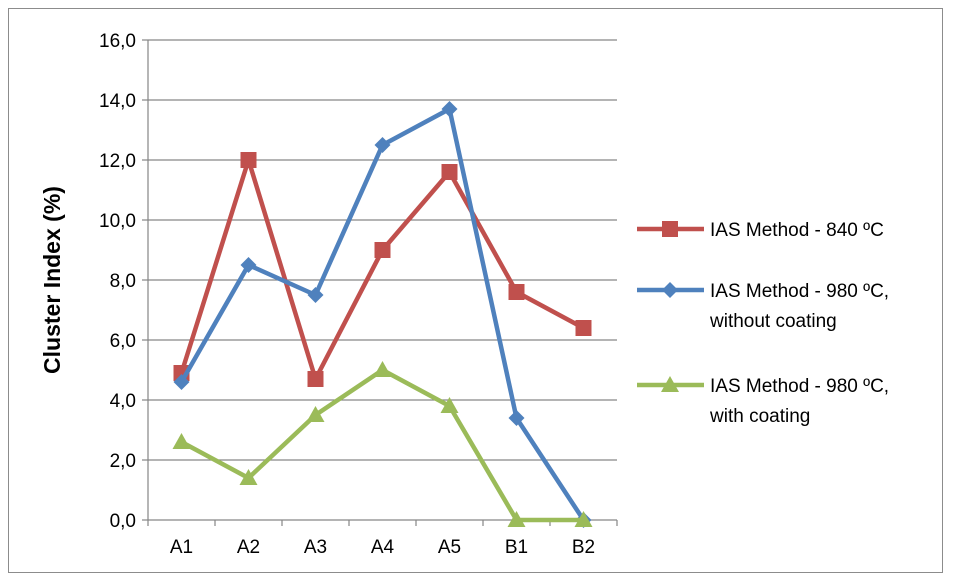 Image resolution: width=955 pixels, height=581 pixels. What do you see at coordinates (123, 281) in the screenshot?
I see `y-tick-label: 8,0` at bounding box center [123, 281].